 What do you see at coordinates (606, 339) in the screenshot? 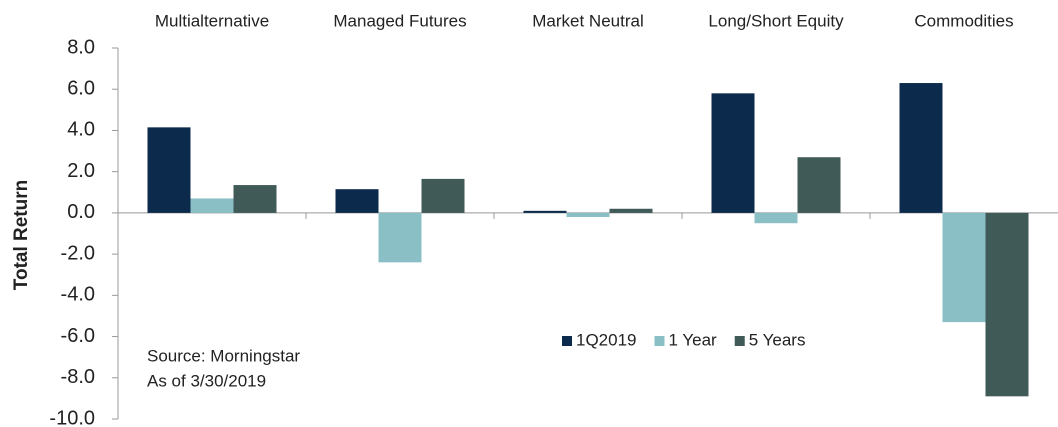
I see `legend-label: 1Q2019` at bounding box center [606, 339].